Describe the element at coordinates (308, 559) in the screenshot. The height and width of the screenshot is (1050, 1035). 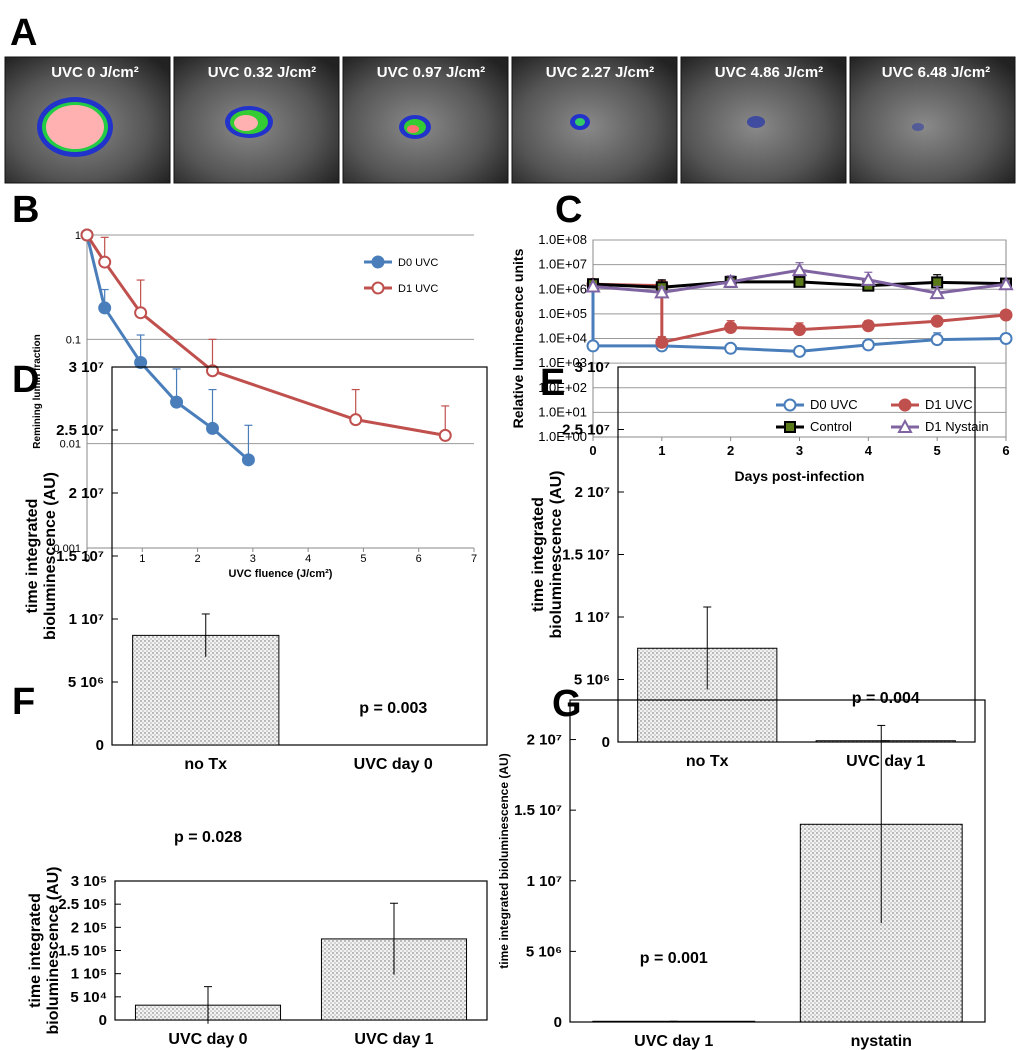
I see `x-tick-label: 4` at that location.